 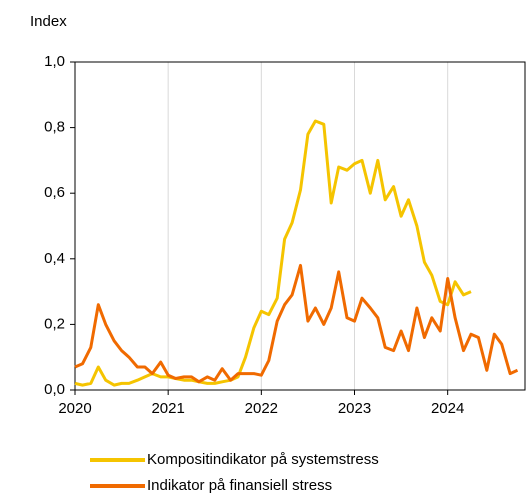 I want to click on y-tick-label: 1,0, so click(x=54, y=61).